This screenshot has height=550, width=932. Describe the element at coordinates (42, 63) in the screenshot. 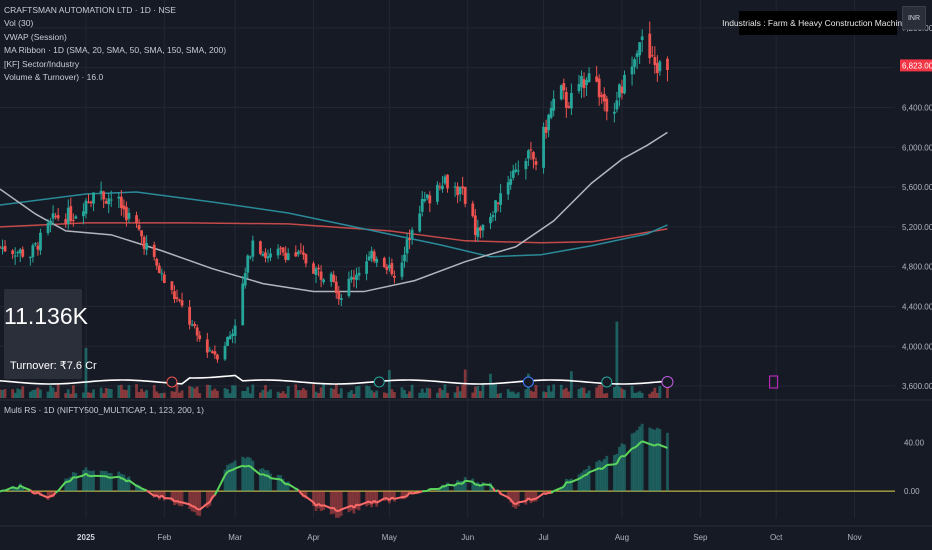

I see `legend-sector: [KF] Sector/Industry` at that location.